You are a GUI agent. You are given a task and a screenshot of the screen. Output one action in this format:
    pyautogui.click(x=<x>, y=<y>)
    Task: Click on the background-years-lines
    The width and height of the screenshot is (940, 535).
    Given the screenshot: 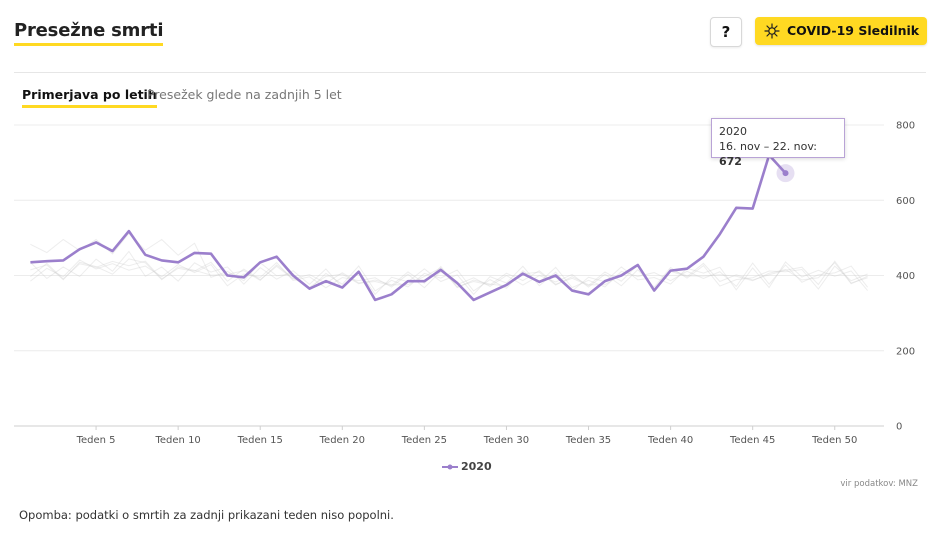 What is the action you would take?
    pyautogui.click(x=449, y=264)
    